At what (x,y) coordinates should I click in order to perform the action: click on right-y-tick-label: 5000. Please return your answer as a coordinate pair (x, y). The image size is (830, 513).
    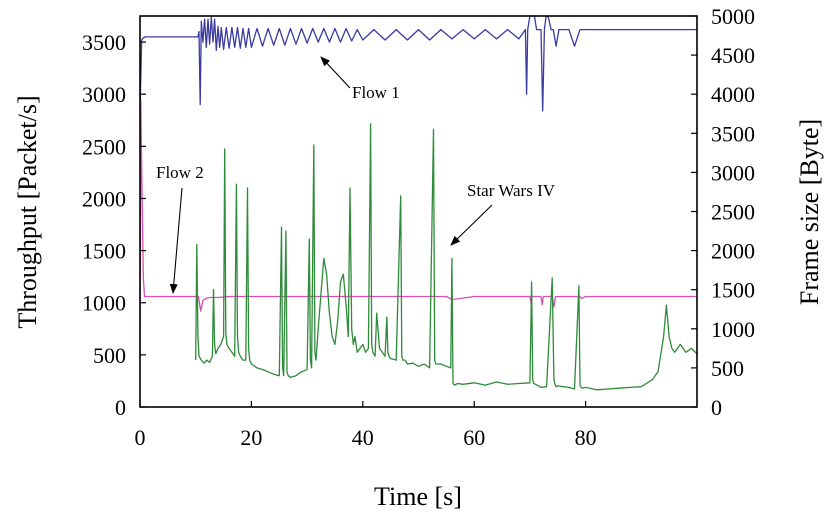
    Looking at the image, I should click on (733, 16).